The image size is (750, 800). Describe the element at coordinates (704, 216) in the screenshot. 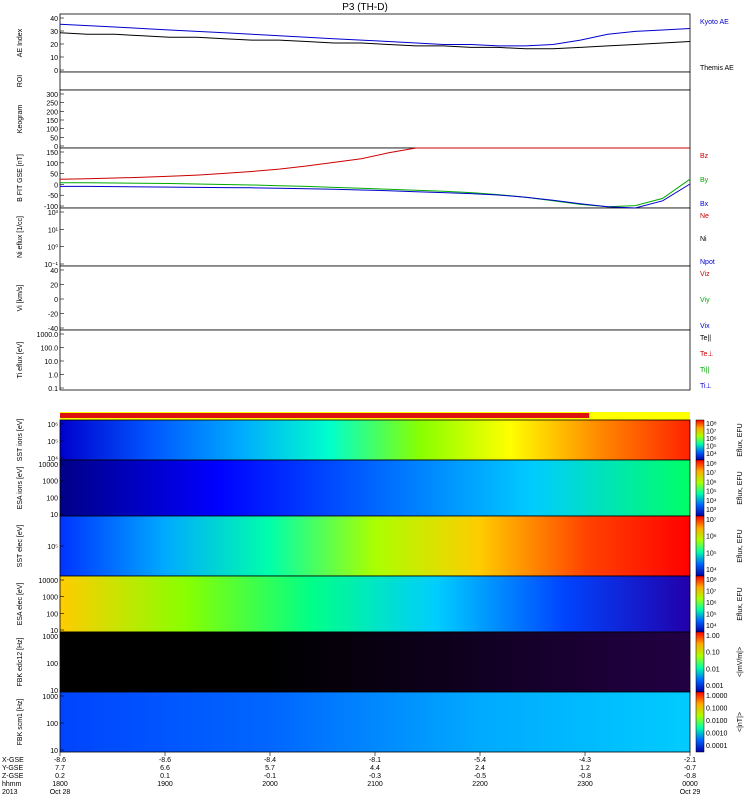

I see `legend-label: Ne` at that location.